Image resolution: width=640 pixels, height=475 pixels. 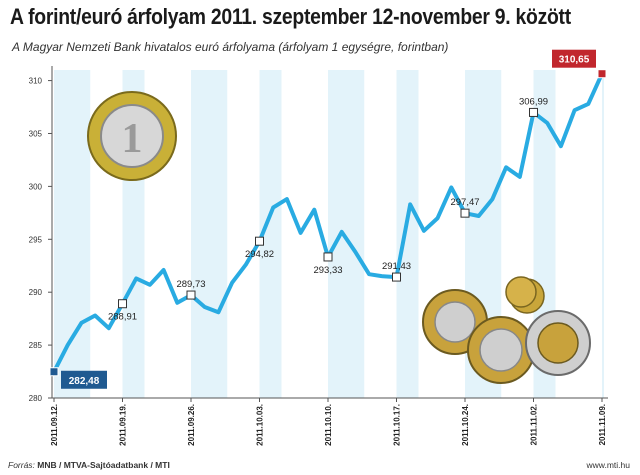 What do you see at coordinates (36, 186) in the screenshot?
I see `y-tick-label: 300` at bounding box center [36, 186].